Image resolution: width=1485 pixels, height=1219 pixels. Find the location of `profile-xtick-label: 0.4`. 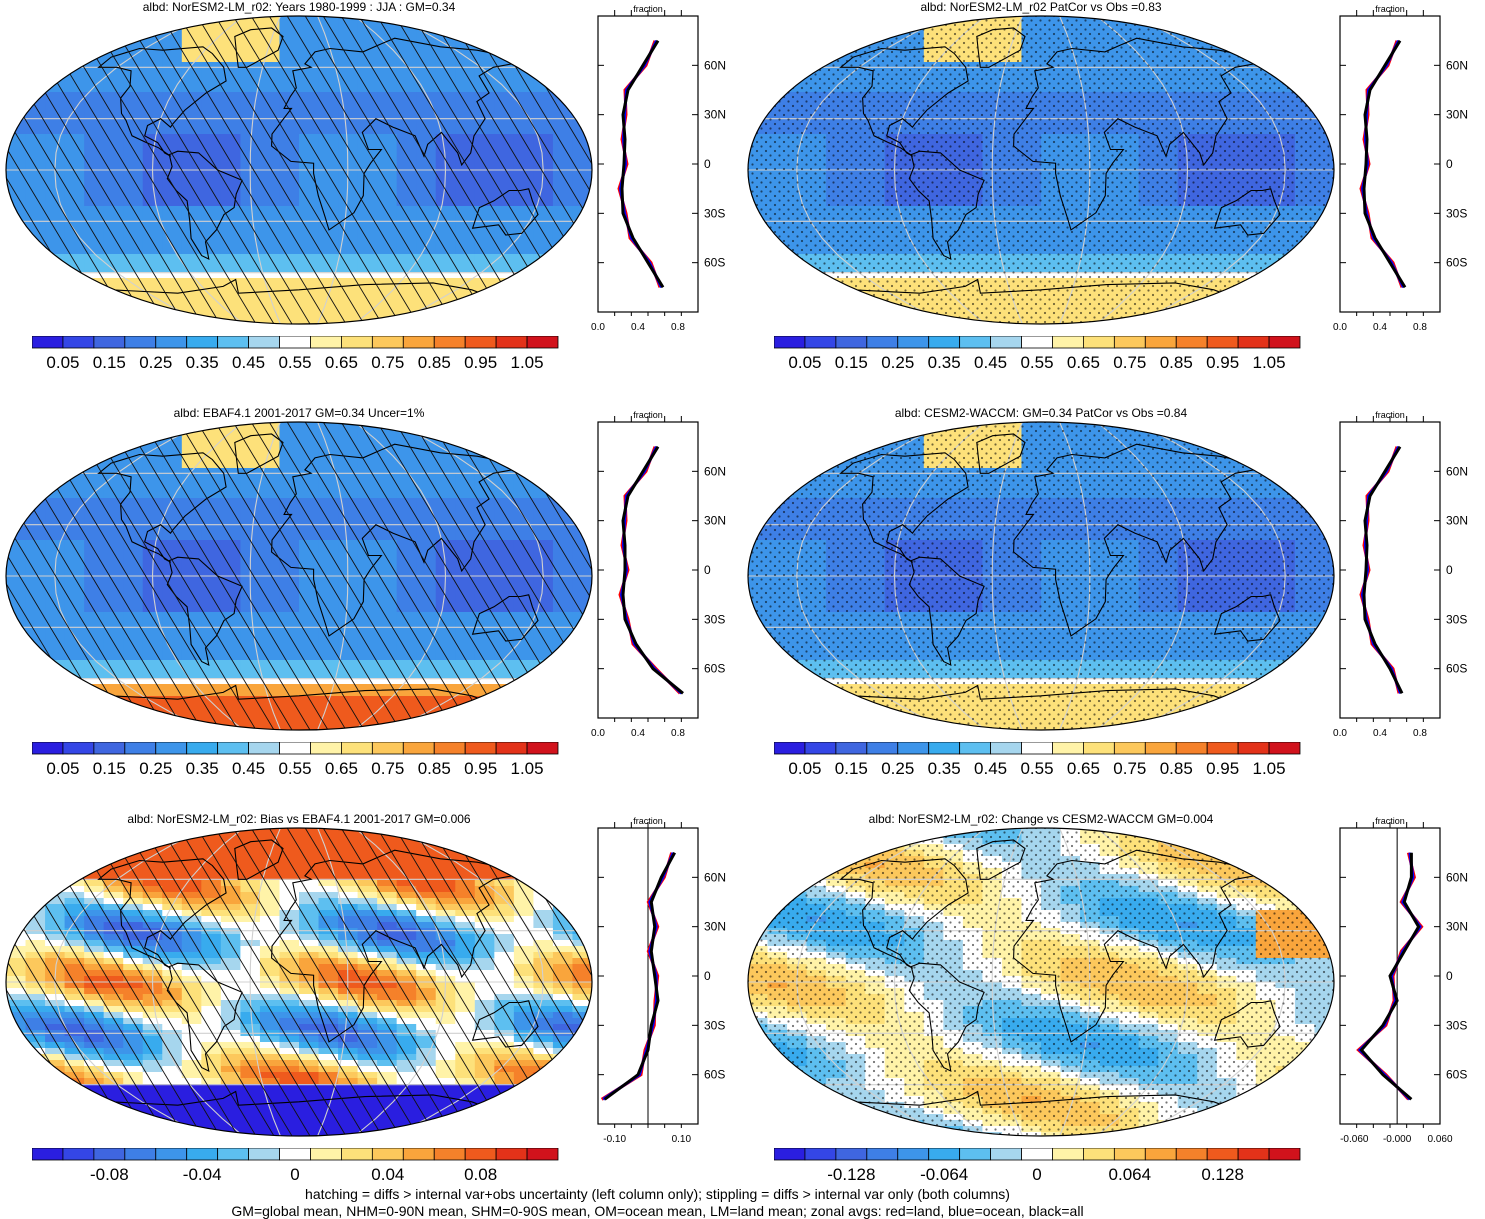

profile-xtick-label: 0.4 is located at coordinates (638, 327).